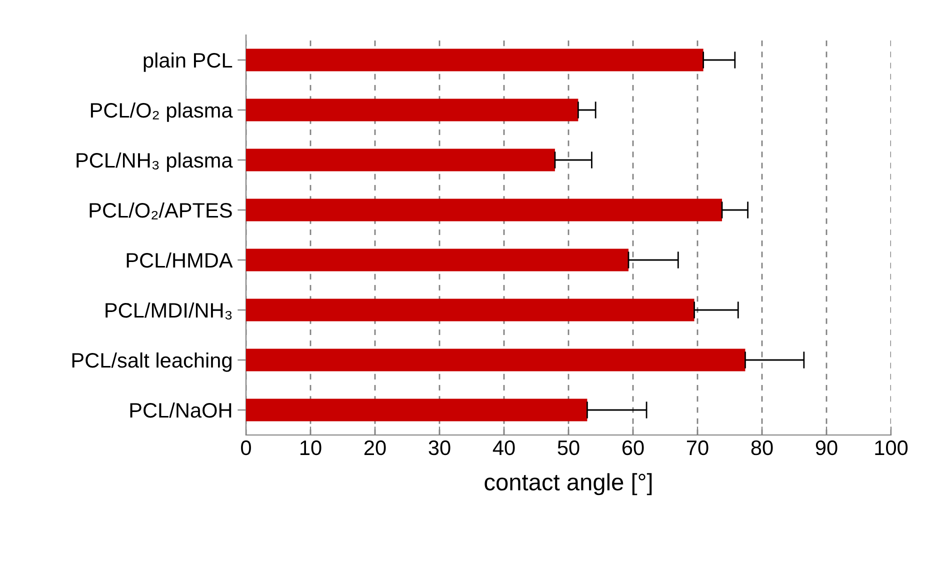 This screenshot has height=562, width=929. I want to click on x-tick-label: 40, so click(503, 448).